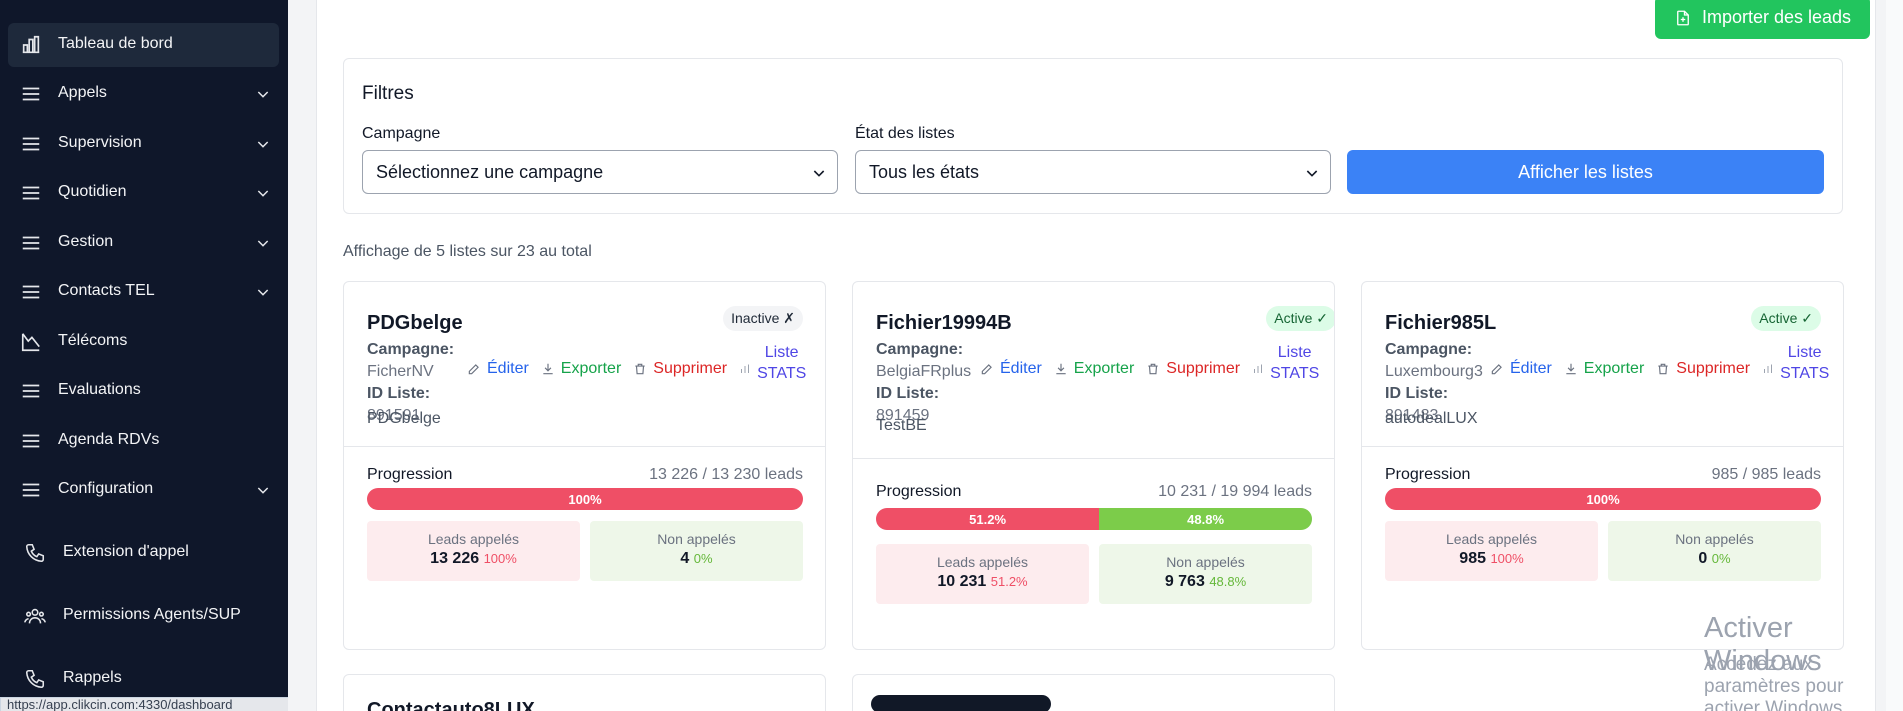 Image resolution: width=1903 pixels, height=711 pixels. Describe the element at coordinates (143, 553) in the screenshot. I see `sidebar-item-extension-appel: Extension d'appel` at that location.